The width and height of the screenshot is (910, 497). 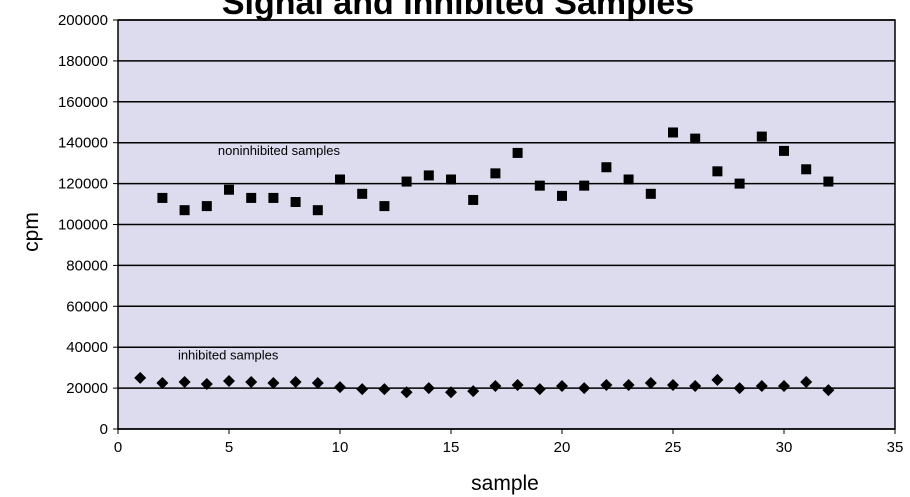 What do you see at coordinates (673, 447) in the screenshot?
I see `x-tick-label: 25` at bounding box center [673, 447].